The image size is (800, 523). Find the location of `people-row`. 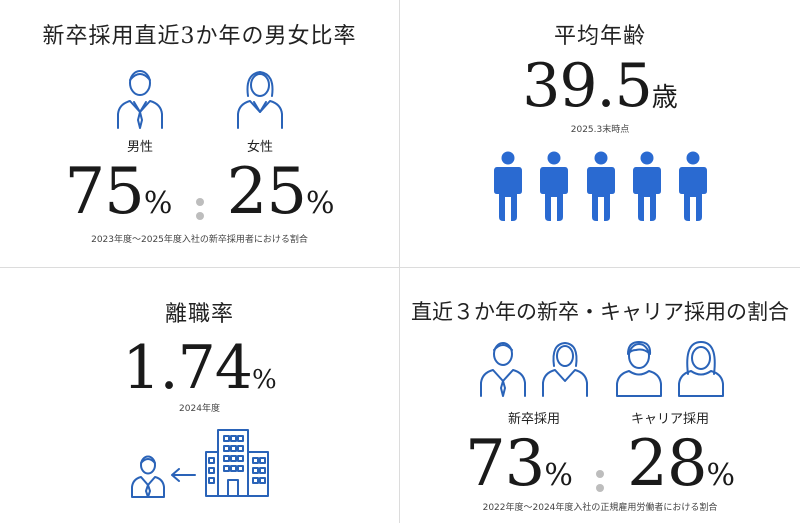

people-row is located at coordinates (600, 186).